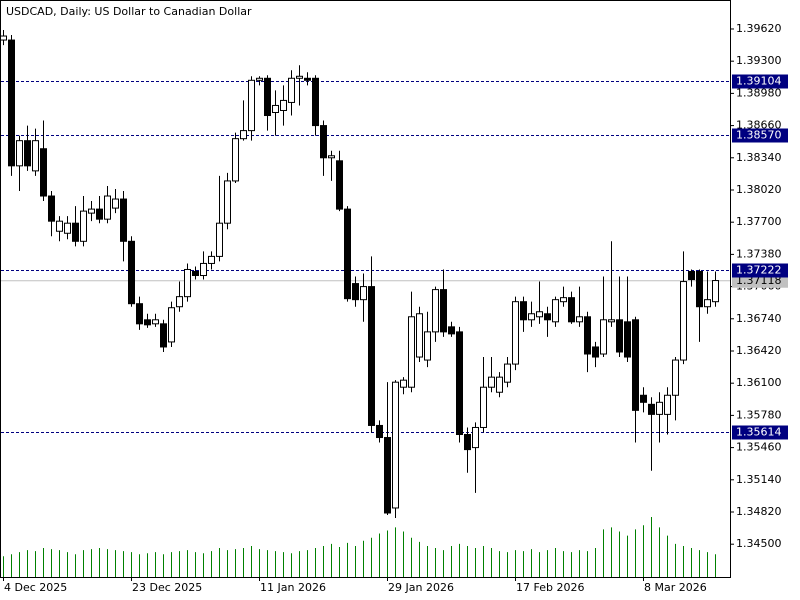 This screenshot has width=800, height=600. What do you see at coordinates (421, 587) in the screenshot?
I see `x-tick-label: 29 Jan 2026` at bounding box center [421, 587].